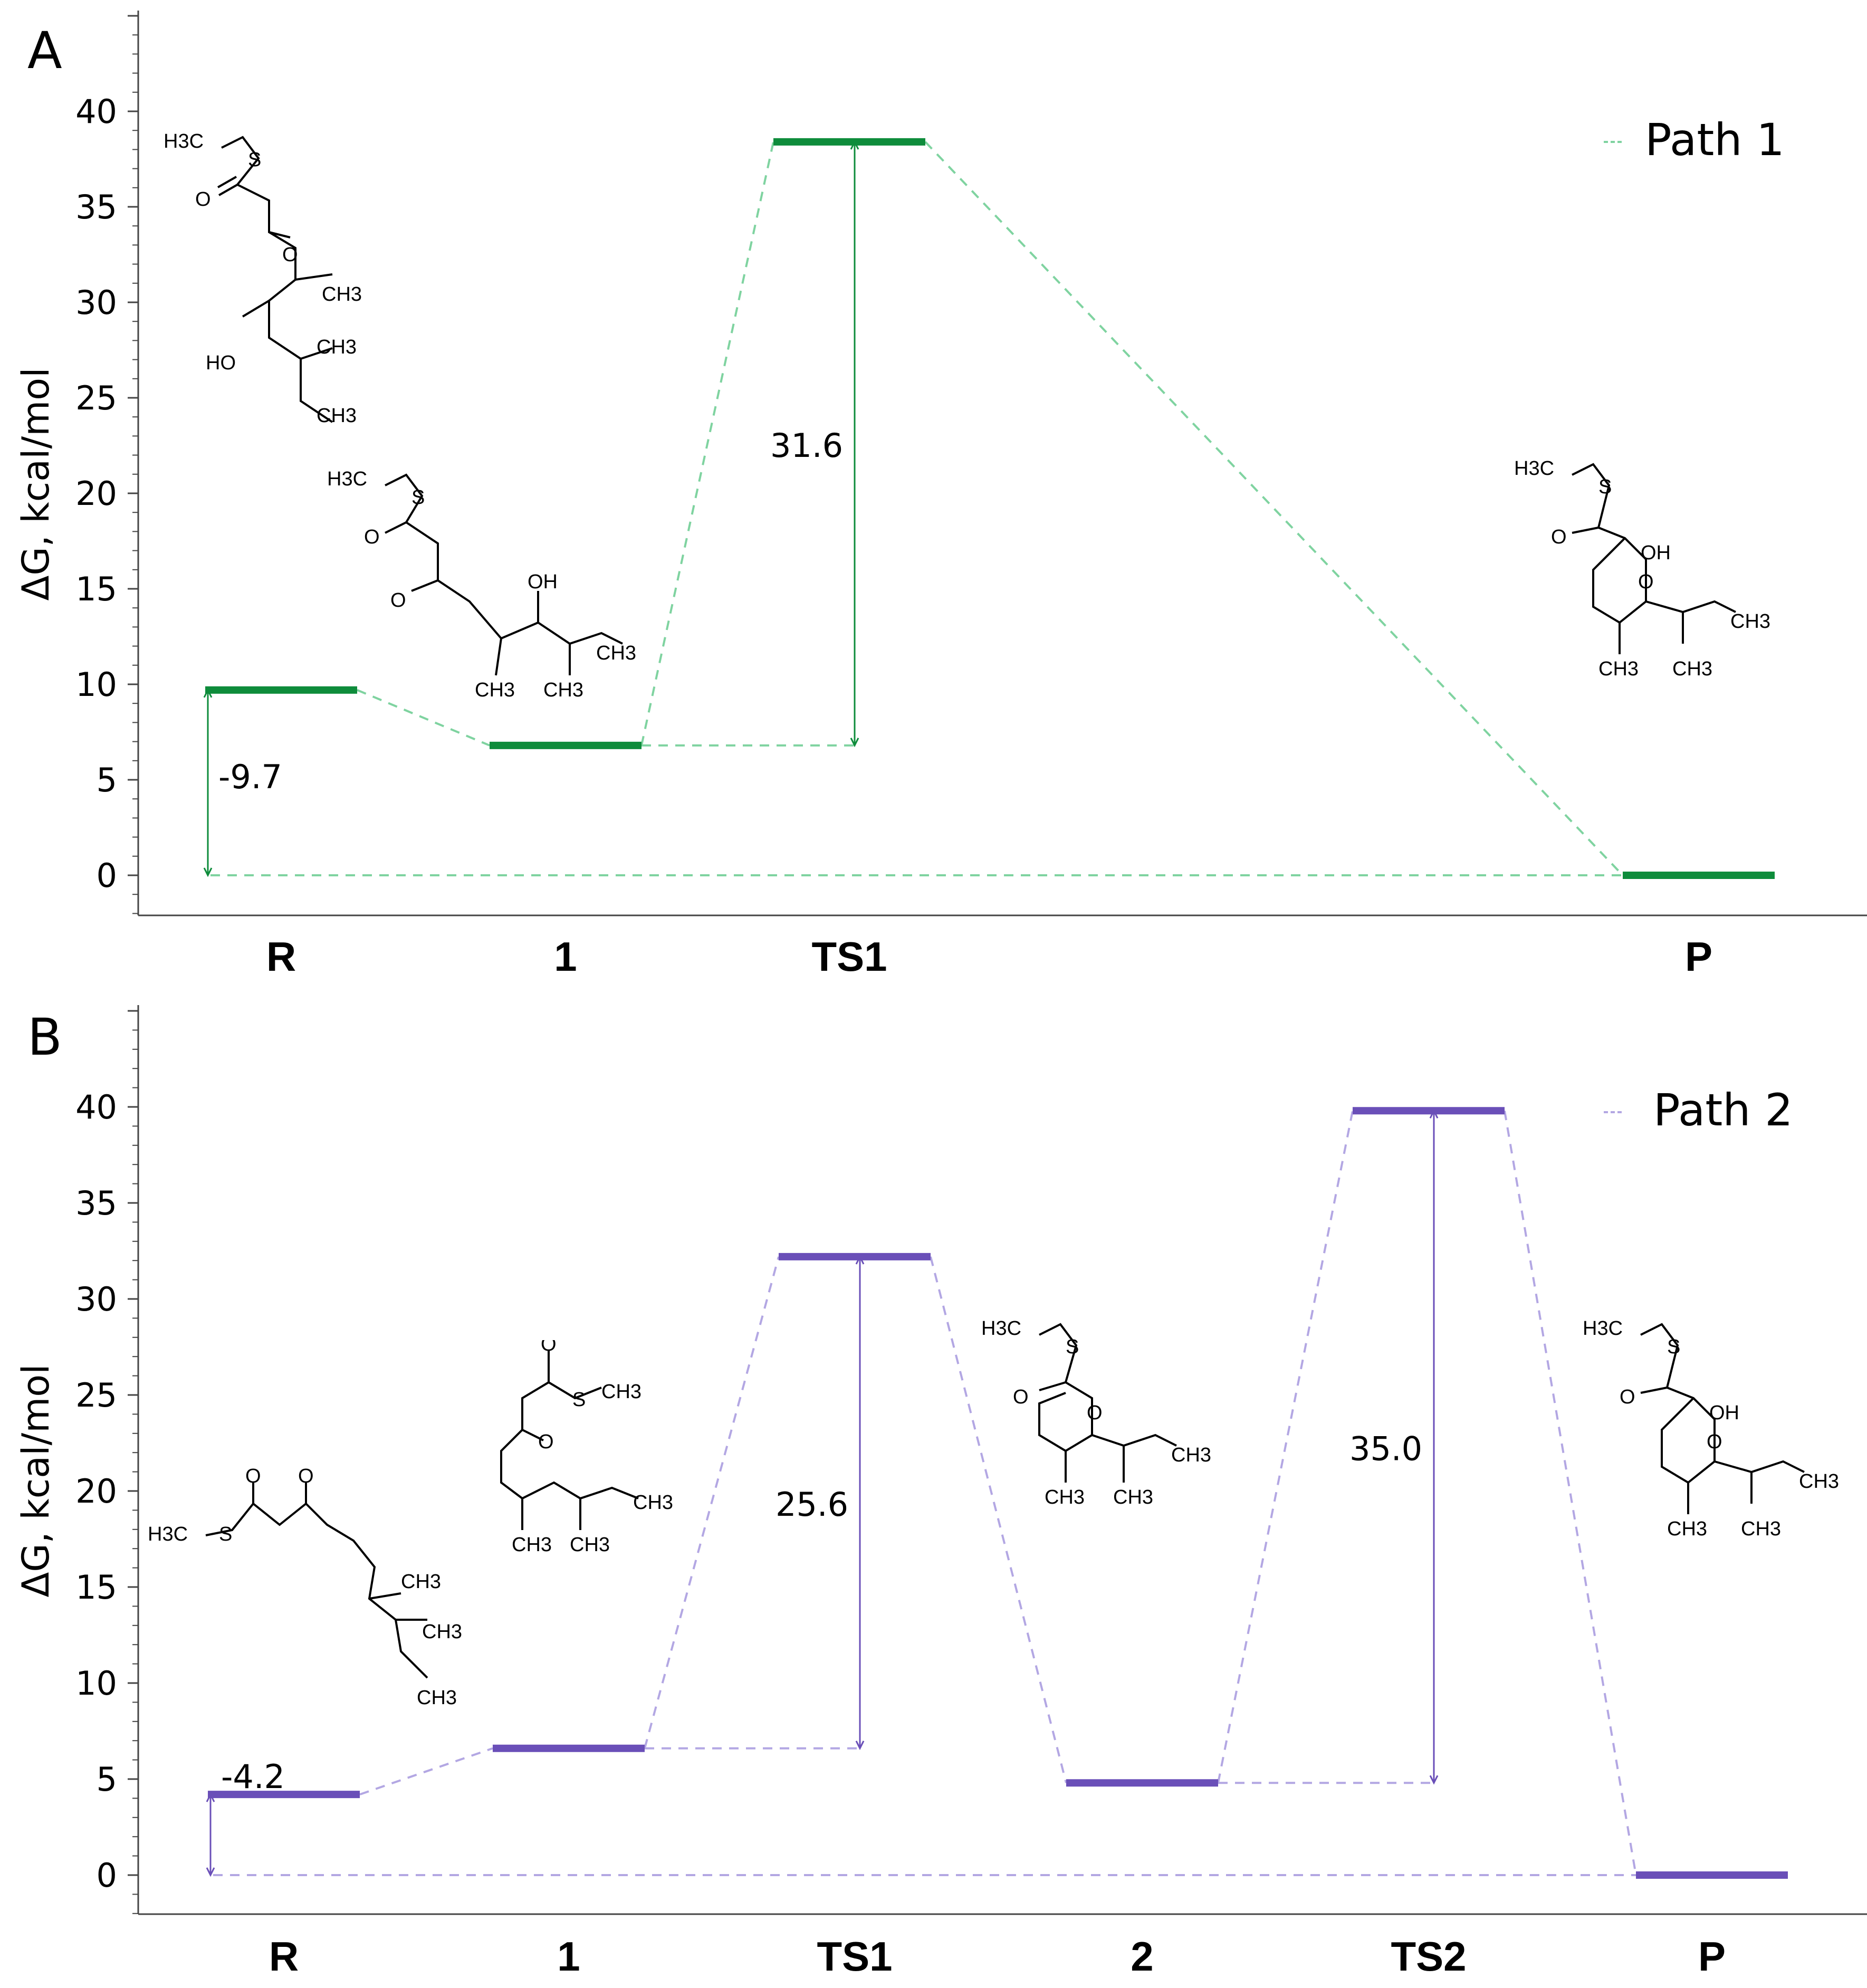  What do you see at coordinates (1698, 956) in the screenshot?
I see `state-label-a-p: P` at bounding box center [1698, 956].